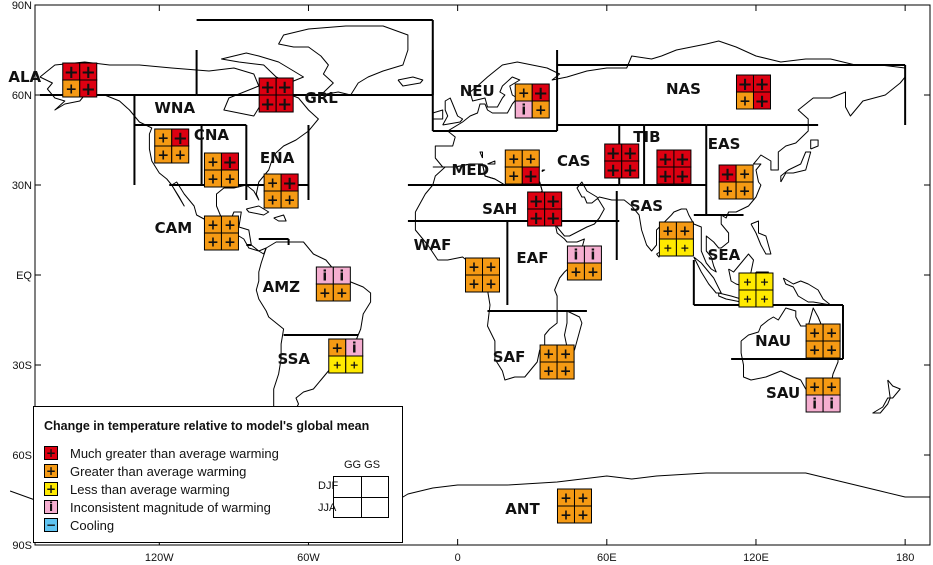 The image size is (933, 565). I want to click on region-eaf-glyph: i i+ +EAF, so click(559, 263).